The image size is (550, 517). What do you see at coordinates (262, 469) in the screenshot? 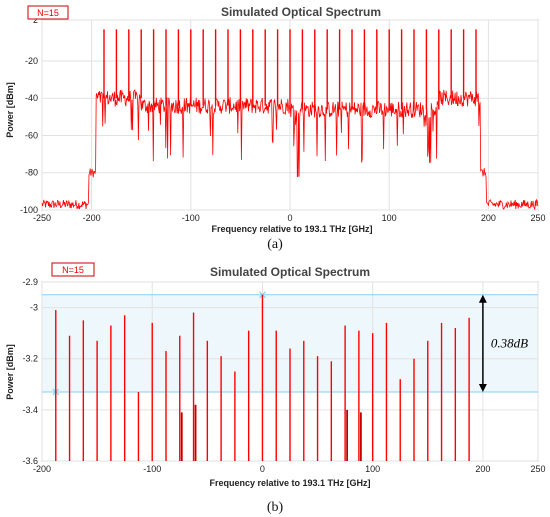
I see `x-tick-label-b: 0` at bounding box center [262, 469].